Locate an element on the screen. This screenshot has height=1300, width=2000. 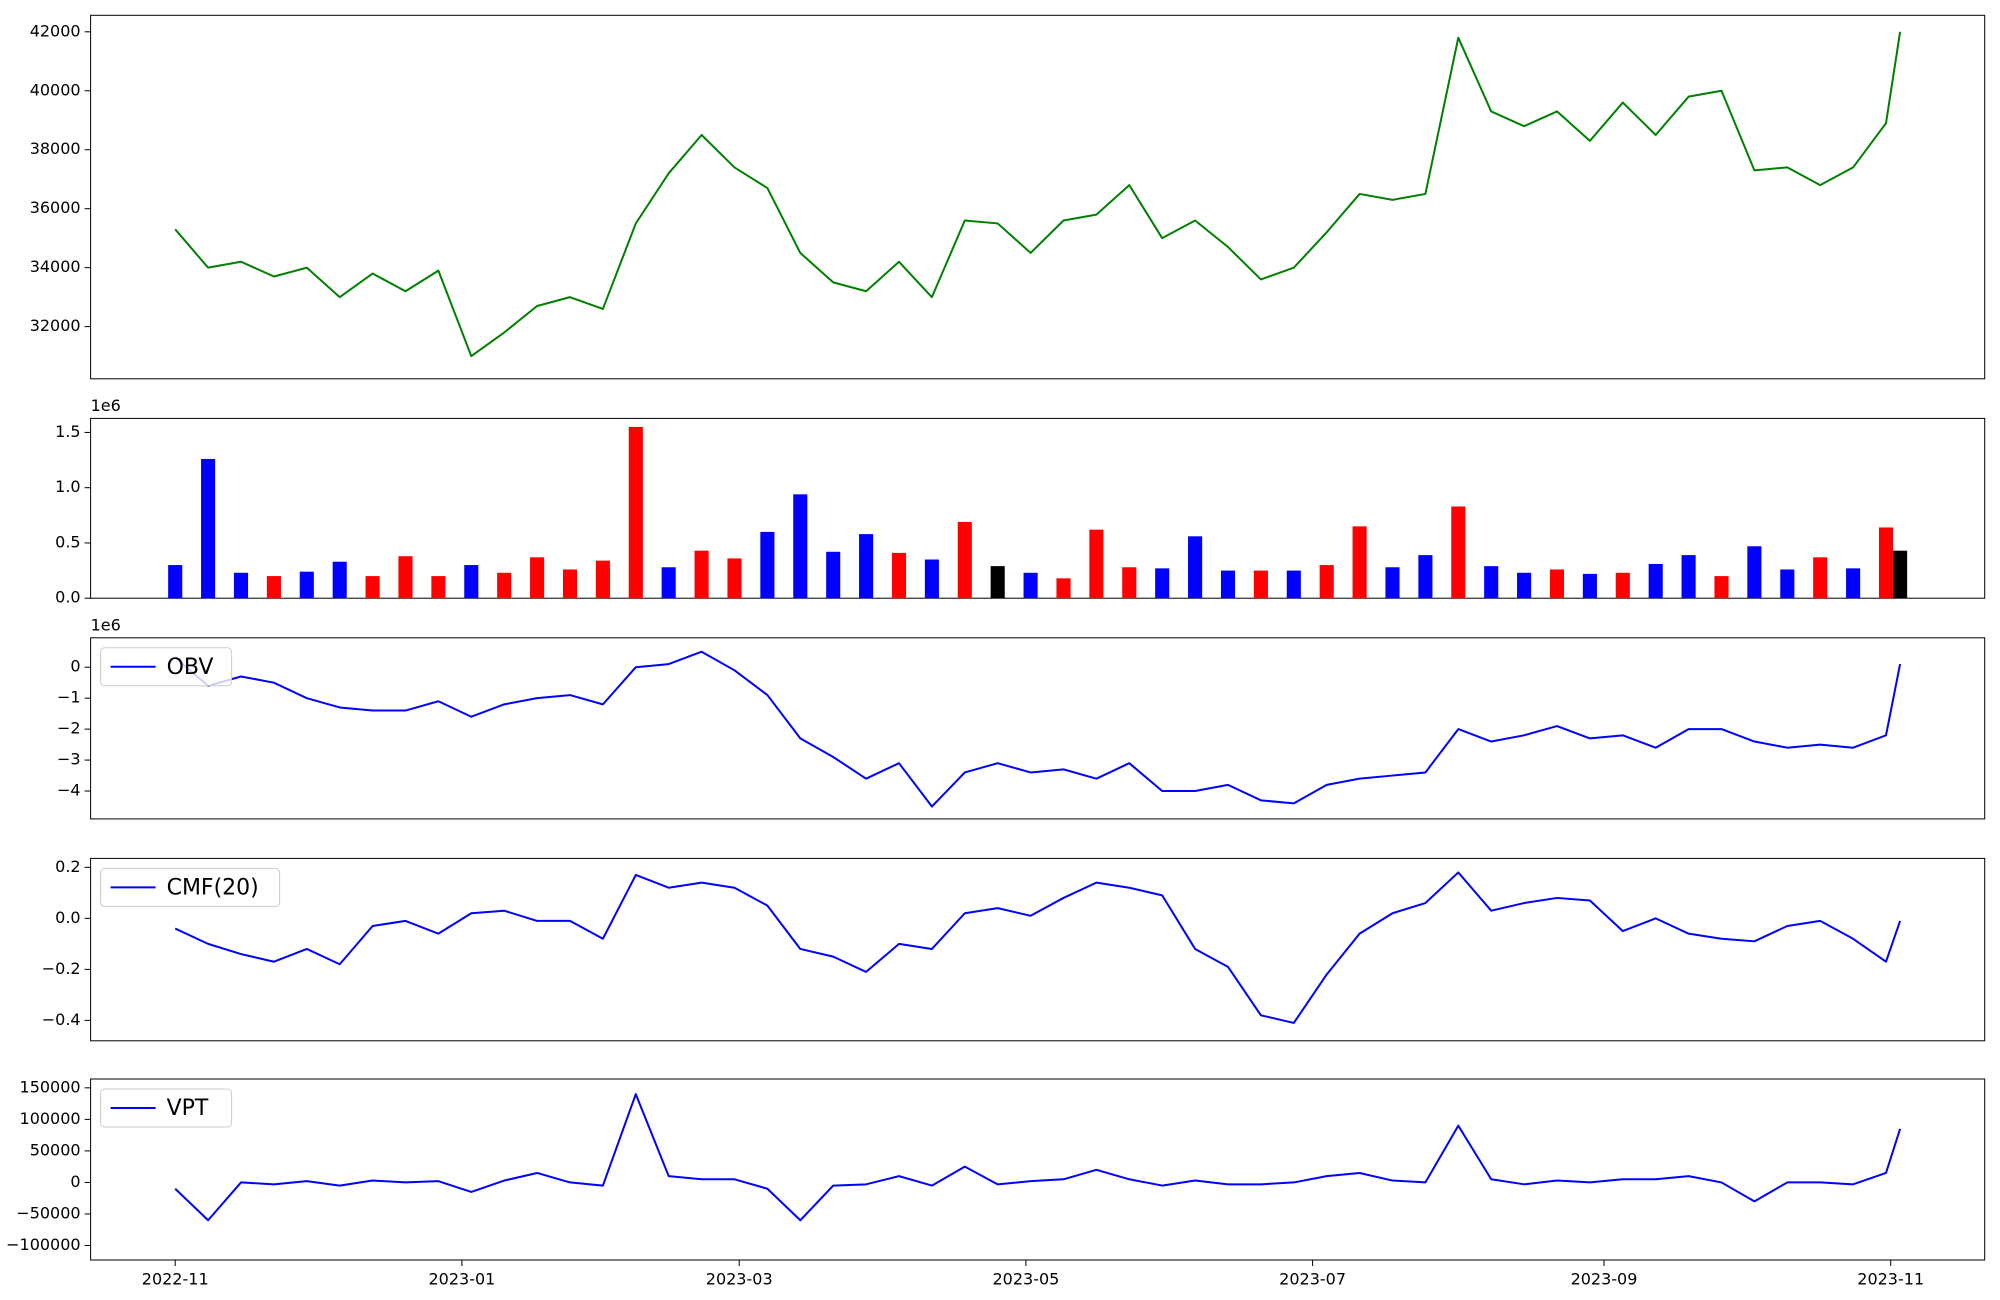
y-tick-label: −1 is located at coordinates (69, 697).